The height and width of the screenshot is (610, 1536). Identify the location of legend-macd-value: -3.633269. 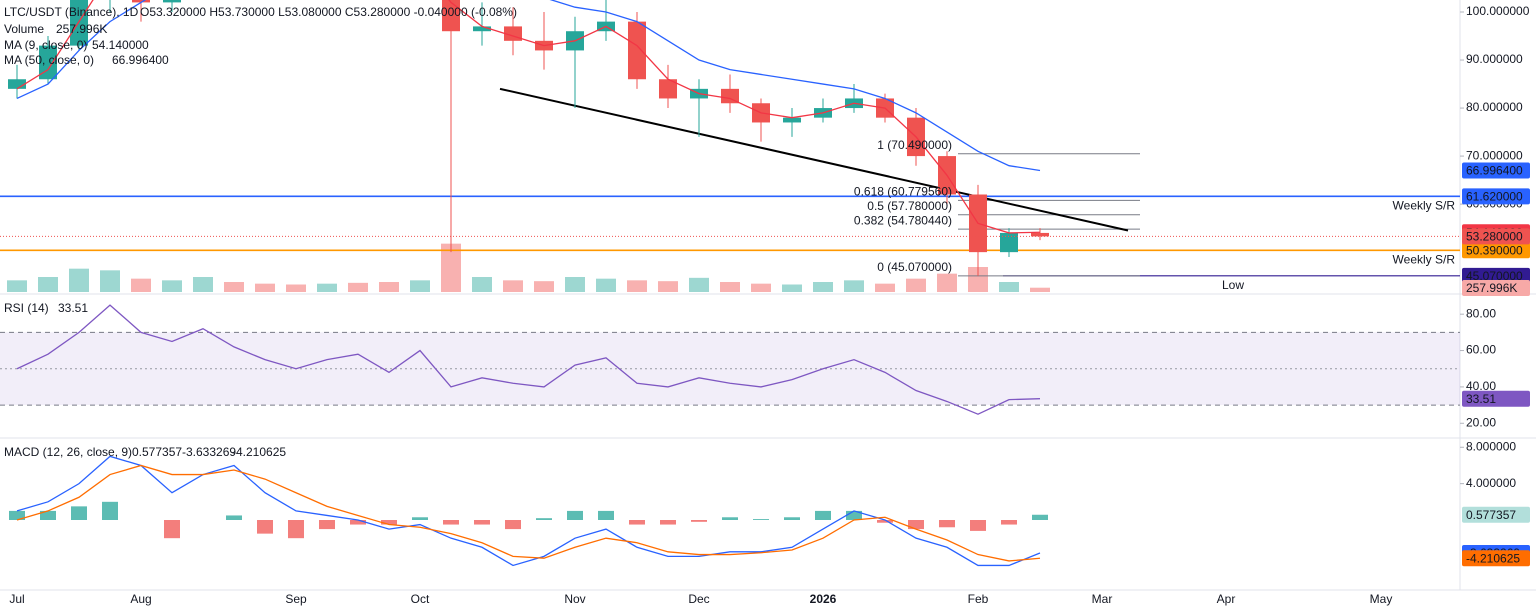
(209, 452).